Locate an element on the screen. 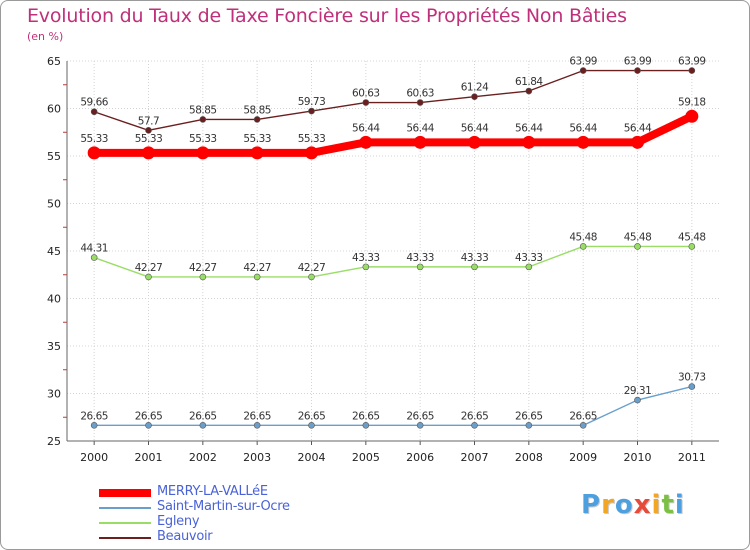  y-tick-label: 30 is located at coordinates (54, 394).